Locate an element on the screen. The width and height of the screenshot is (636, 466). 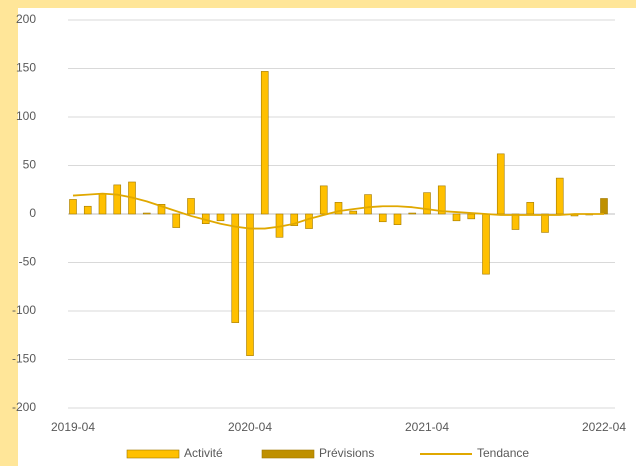
y-tick-label: 200 is located at coordinates (26, 19).